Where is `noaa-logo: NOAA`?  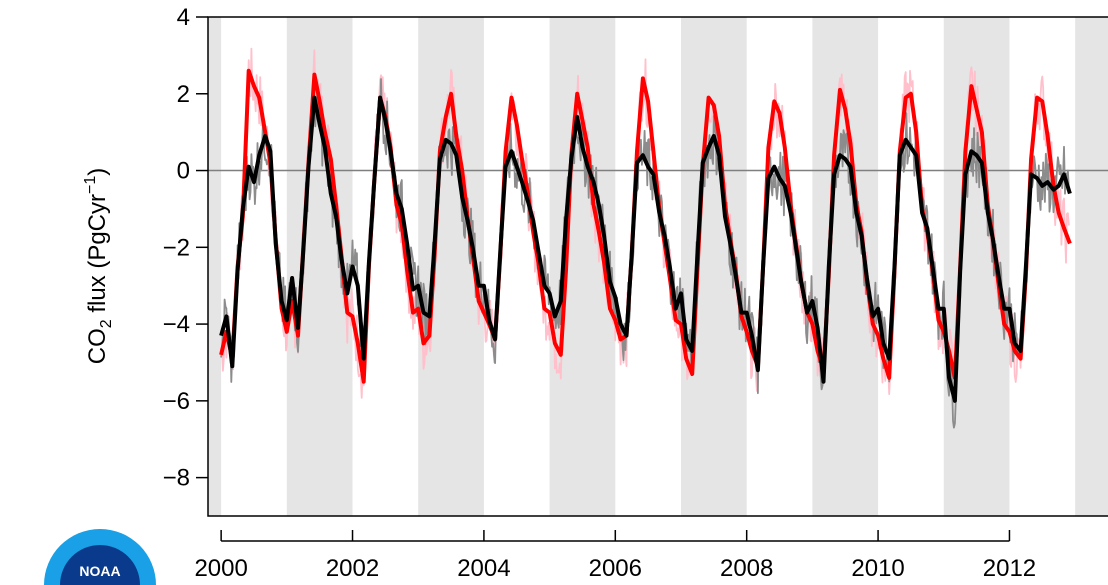
noaa-logo: NOAA is located at coordinates (100, 557).